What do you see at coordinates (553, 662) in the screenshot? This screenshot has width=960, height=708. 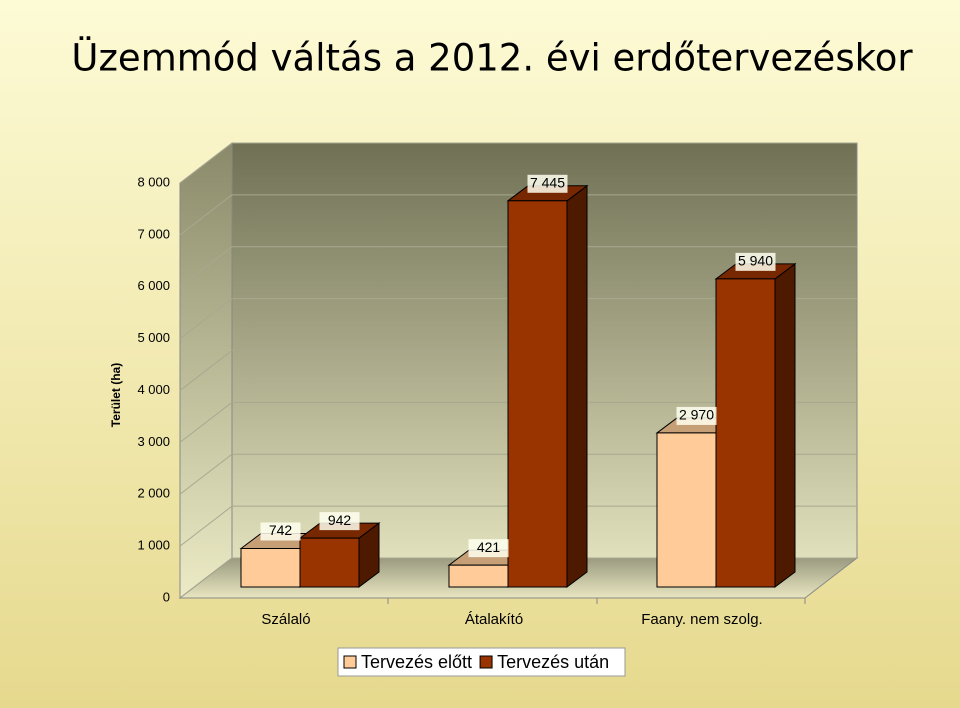 I see `legend-label: Tervezés után` at bounding box center [553, 662].